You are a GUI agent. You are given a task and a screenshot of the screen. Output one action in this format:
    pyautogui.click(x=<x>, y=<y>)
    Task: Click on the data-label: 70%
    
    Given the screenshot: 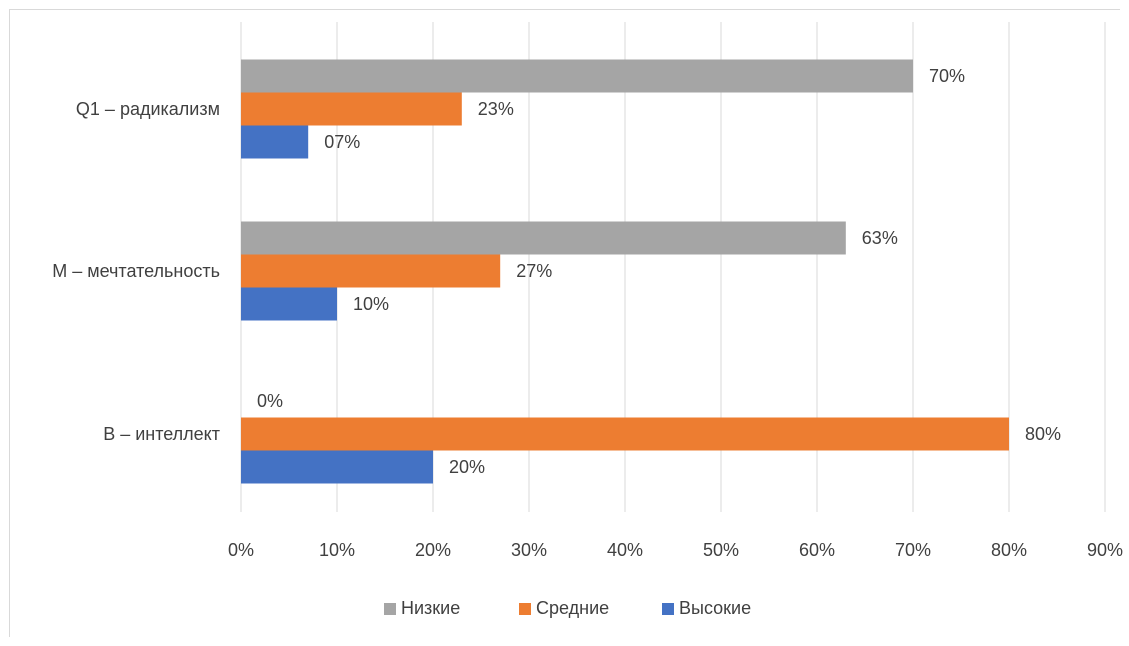 What is the action you would take?
    pyautogui.click(x=947, y=76)
    